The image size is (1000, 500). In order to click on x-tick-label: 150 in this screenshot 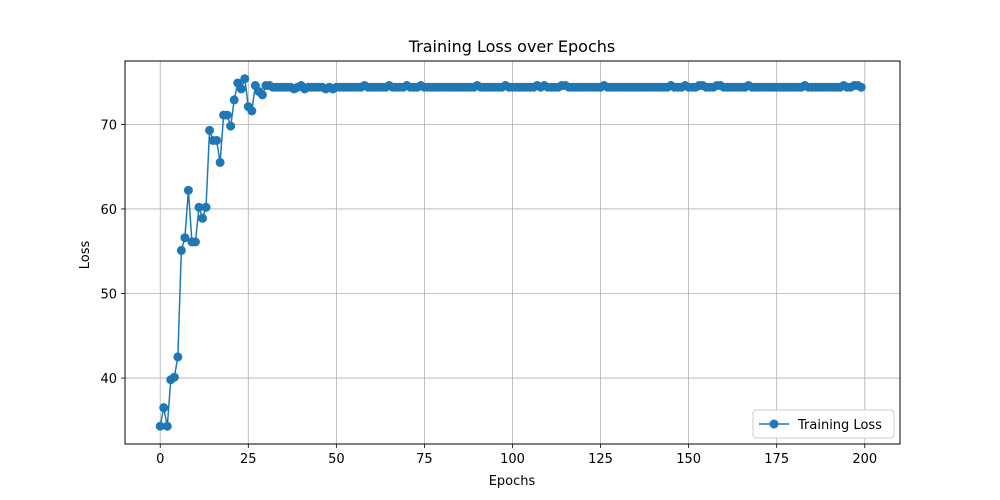, I will do `click(688, 459)`.